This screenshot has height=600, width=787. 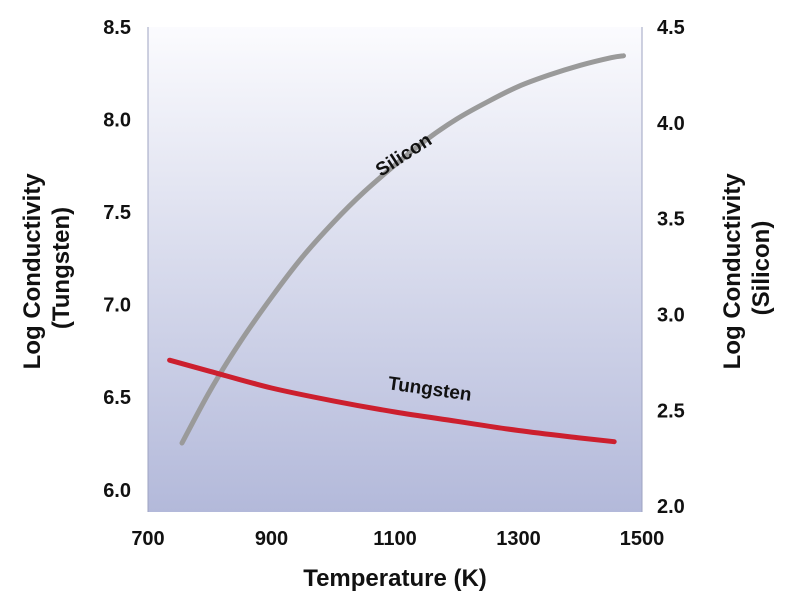 What do you see at coordinates (47, 268) in the screenshot?
I see `y-left-axis-label: Log Conductivity (Tungsten)` at bounding box center [47, 268].